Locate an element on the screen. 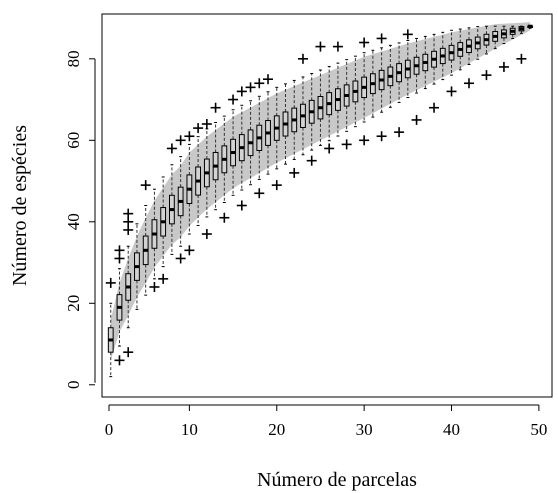 The width and height of the screenshot is (558, 493). x-tick-label-40: 40 is located at coordinates (451, 429).